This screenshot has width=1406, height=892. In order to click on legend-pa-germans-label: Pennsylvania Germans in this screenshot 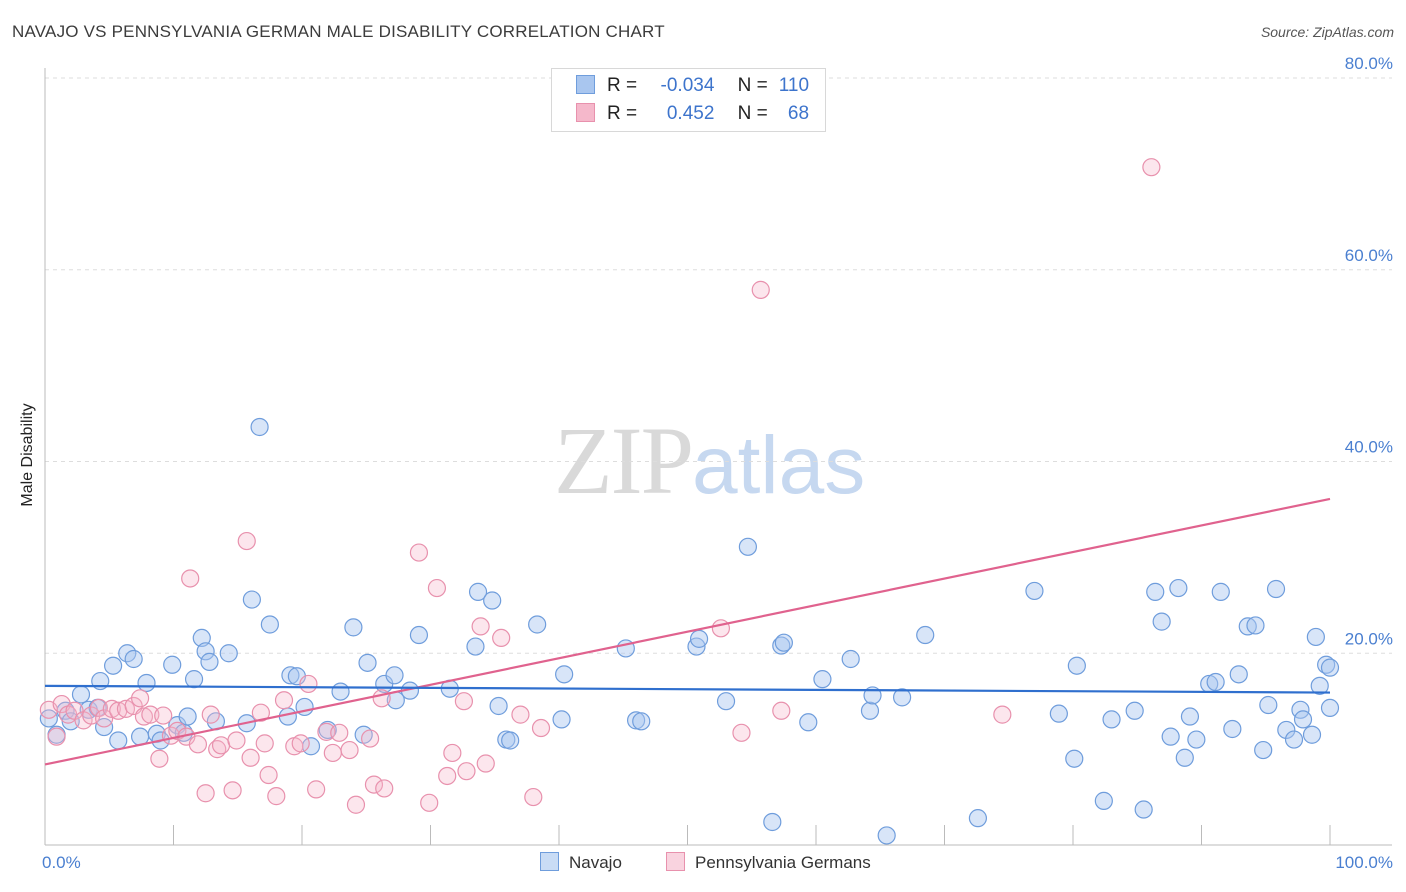, I will do `click(783, 862)`.